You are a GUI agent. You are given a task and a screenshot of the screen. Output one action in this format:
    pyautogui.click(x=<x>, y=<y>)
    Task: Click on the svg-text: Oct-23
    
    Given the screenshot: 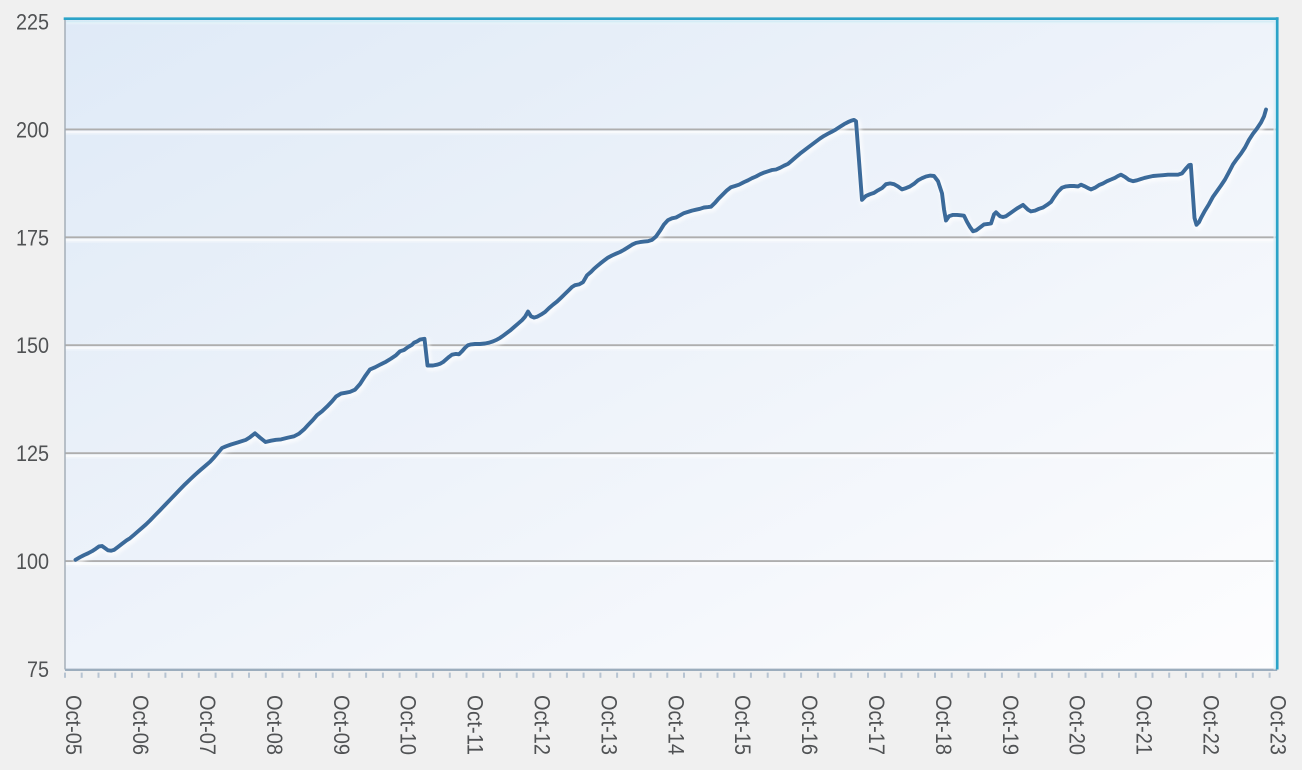 What is the action you would take?
    pyautogui.click(x=1277, y=725)
    